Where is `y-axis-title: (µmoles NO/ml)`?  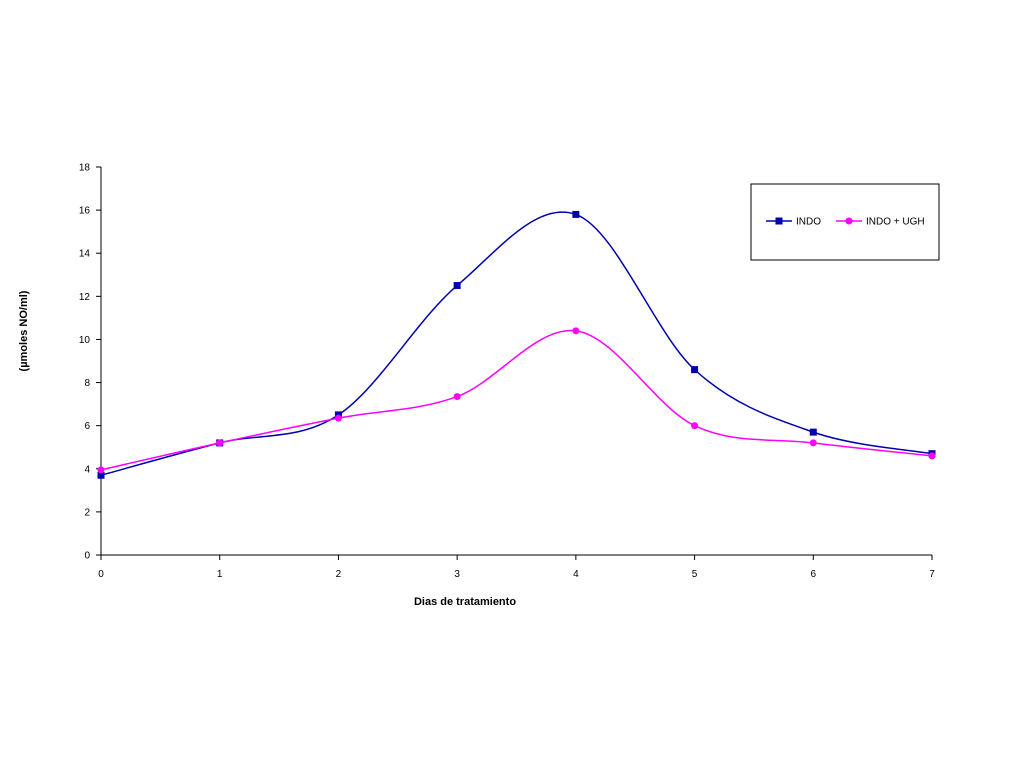
y-axis-title: (µmoles NO/ml) is located at coordinates (24, 330).